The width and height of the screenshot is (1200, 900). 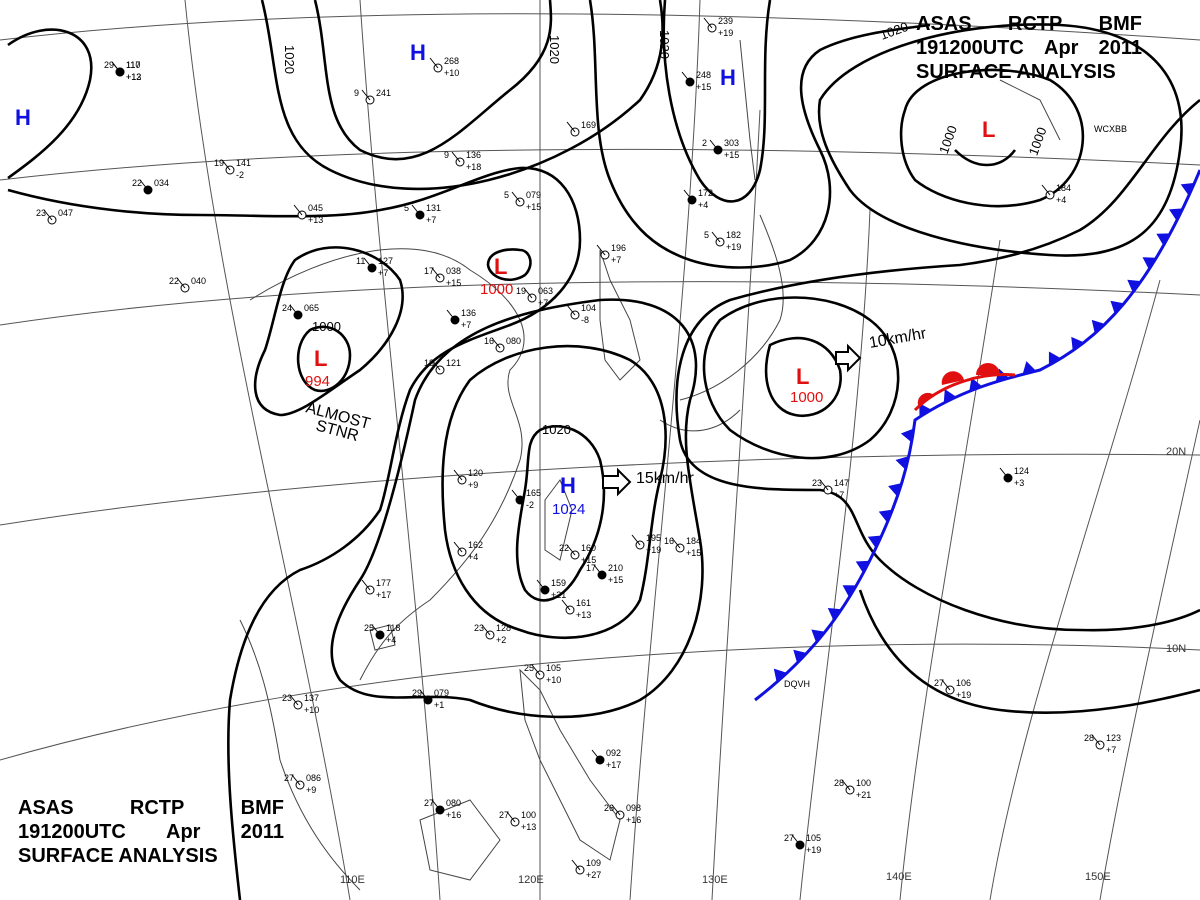 What do you see at coordinates (521, 291) in the screenshot?
I see `station-temperature: 19` at bounding box center [521, 291].